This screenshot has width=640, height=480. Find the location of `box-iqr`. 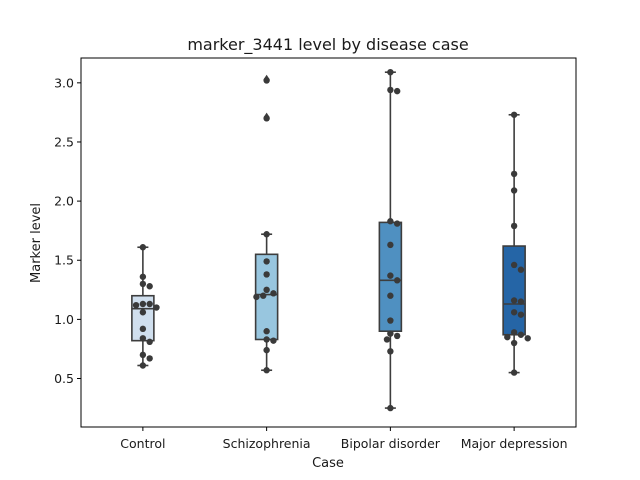

box-iqr is located at coordinates (514, 290).